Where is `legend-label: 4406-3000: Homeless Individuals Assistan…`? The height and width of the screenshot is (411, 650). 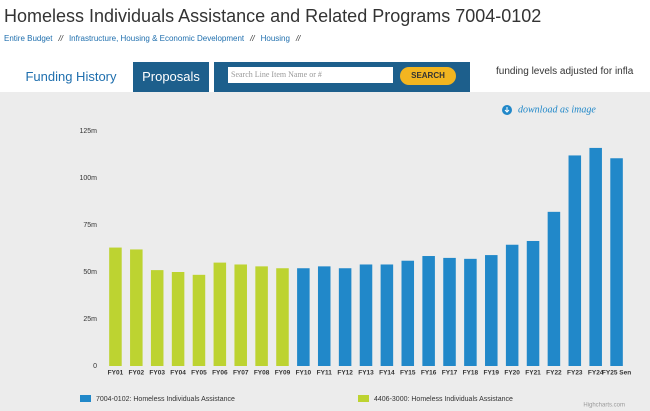 legend-label: 4406-3000: Homeless Individuals Assistan… is located at coordinates (443, 399).